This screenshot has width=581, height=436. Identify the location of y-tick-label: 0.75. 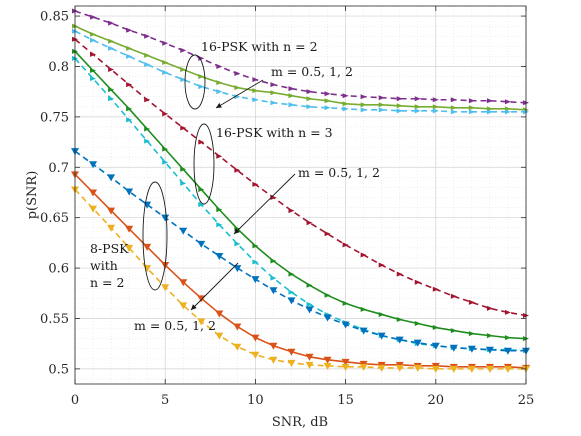
(54, 117).